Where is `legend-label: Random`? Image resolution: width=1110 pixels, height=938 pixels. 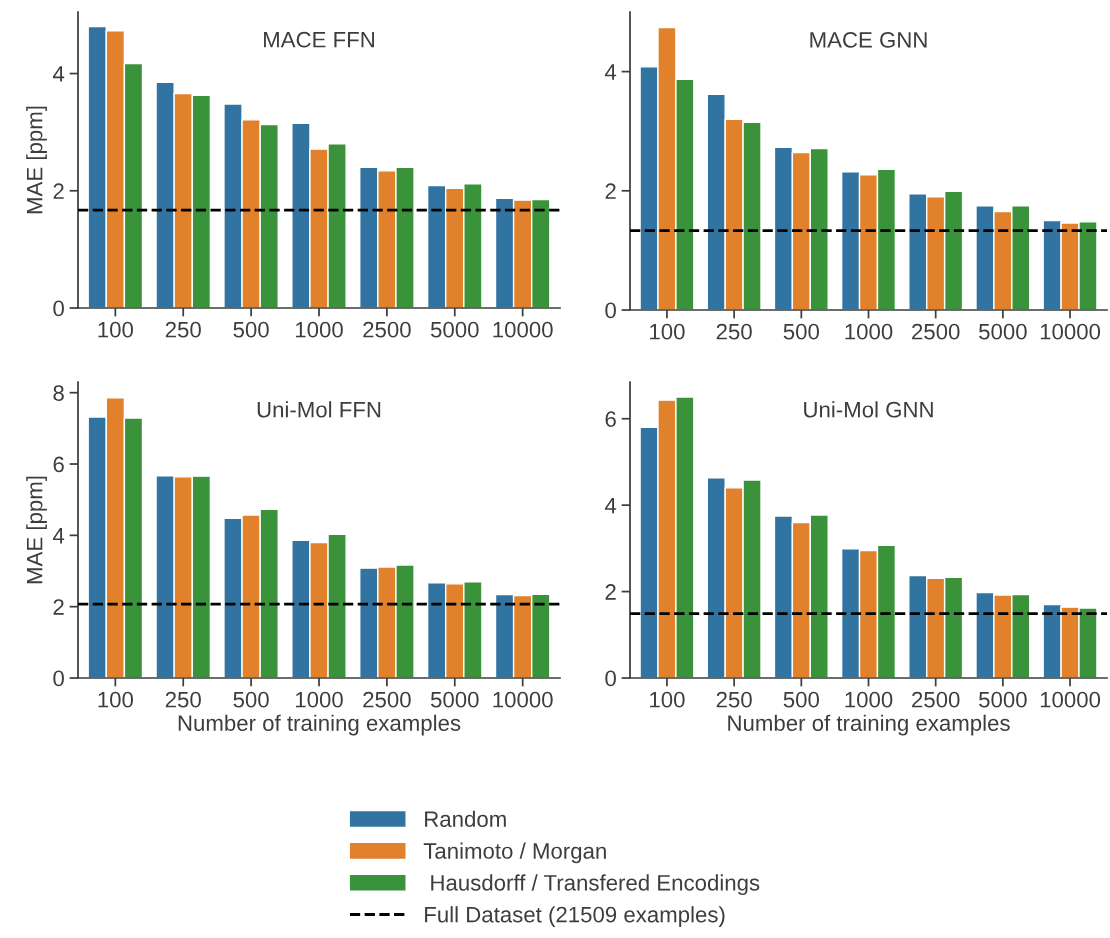
legend-label: Random is located at coordinates (465, 819).